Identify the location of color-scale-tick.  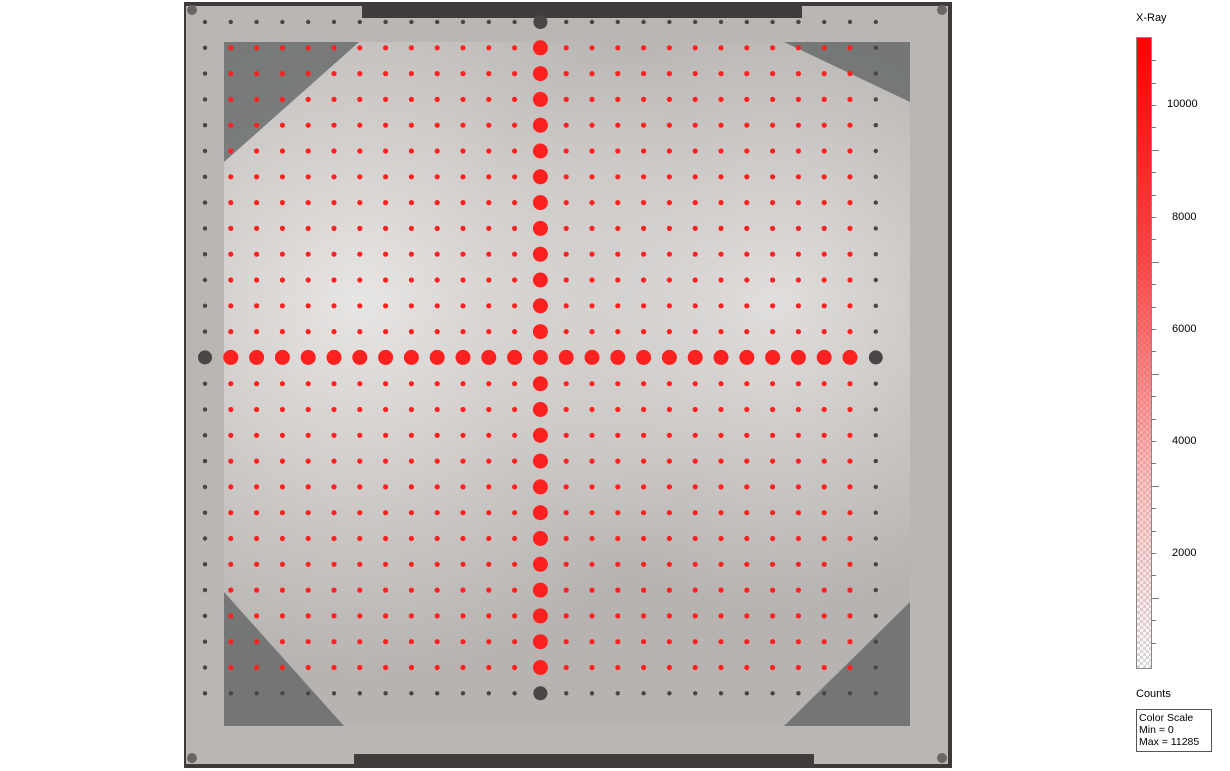
(1155, 150).